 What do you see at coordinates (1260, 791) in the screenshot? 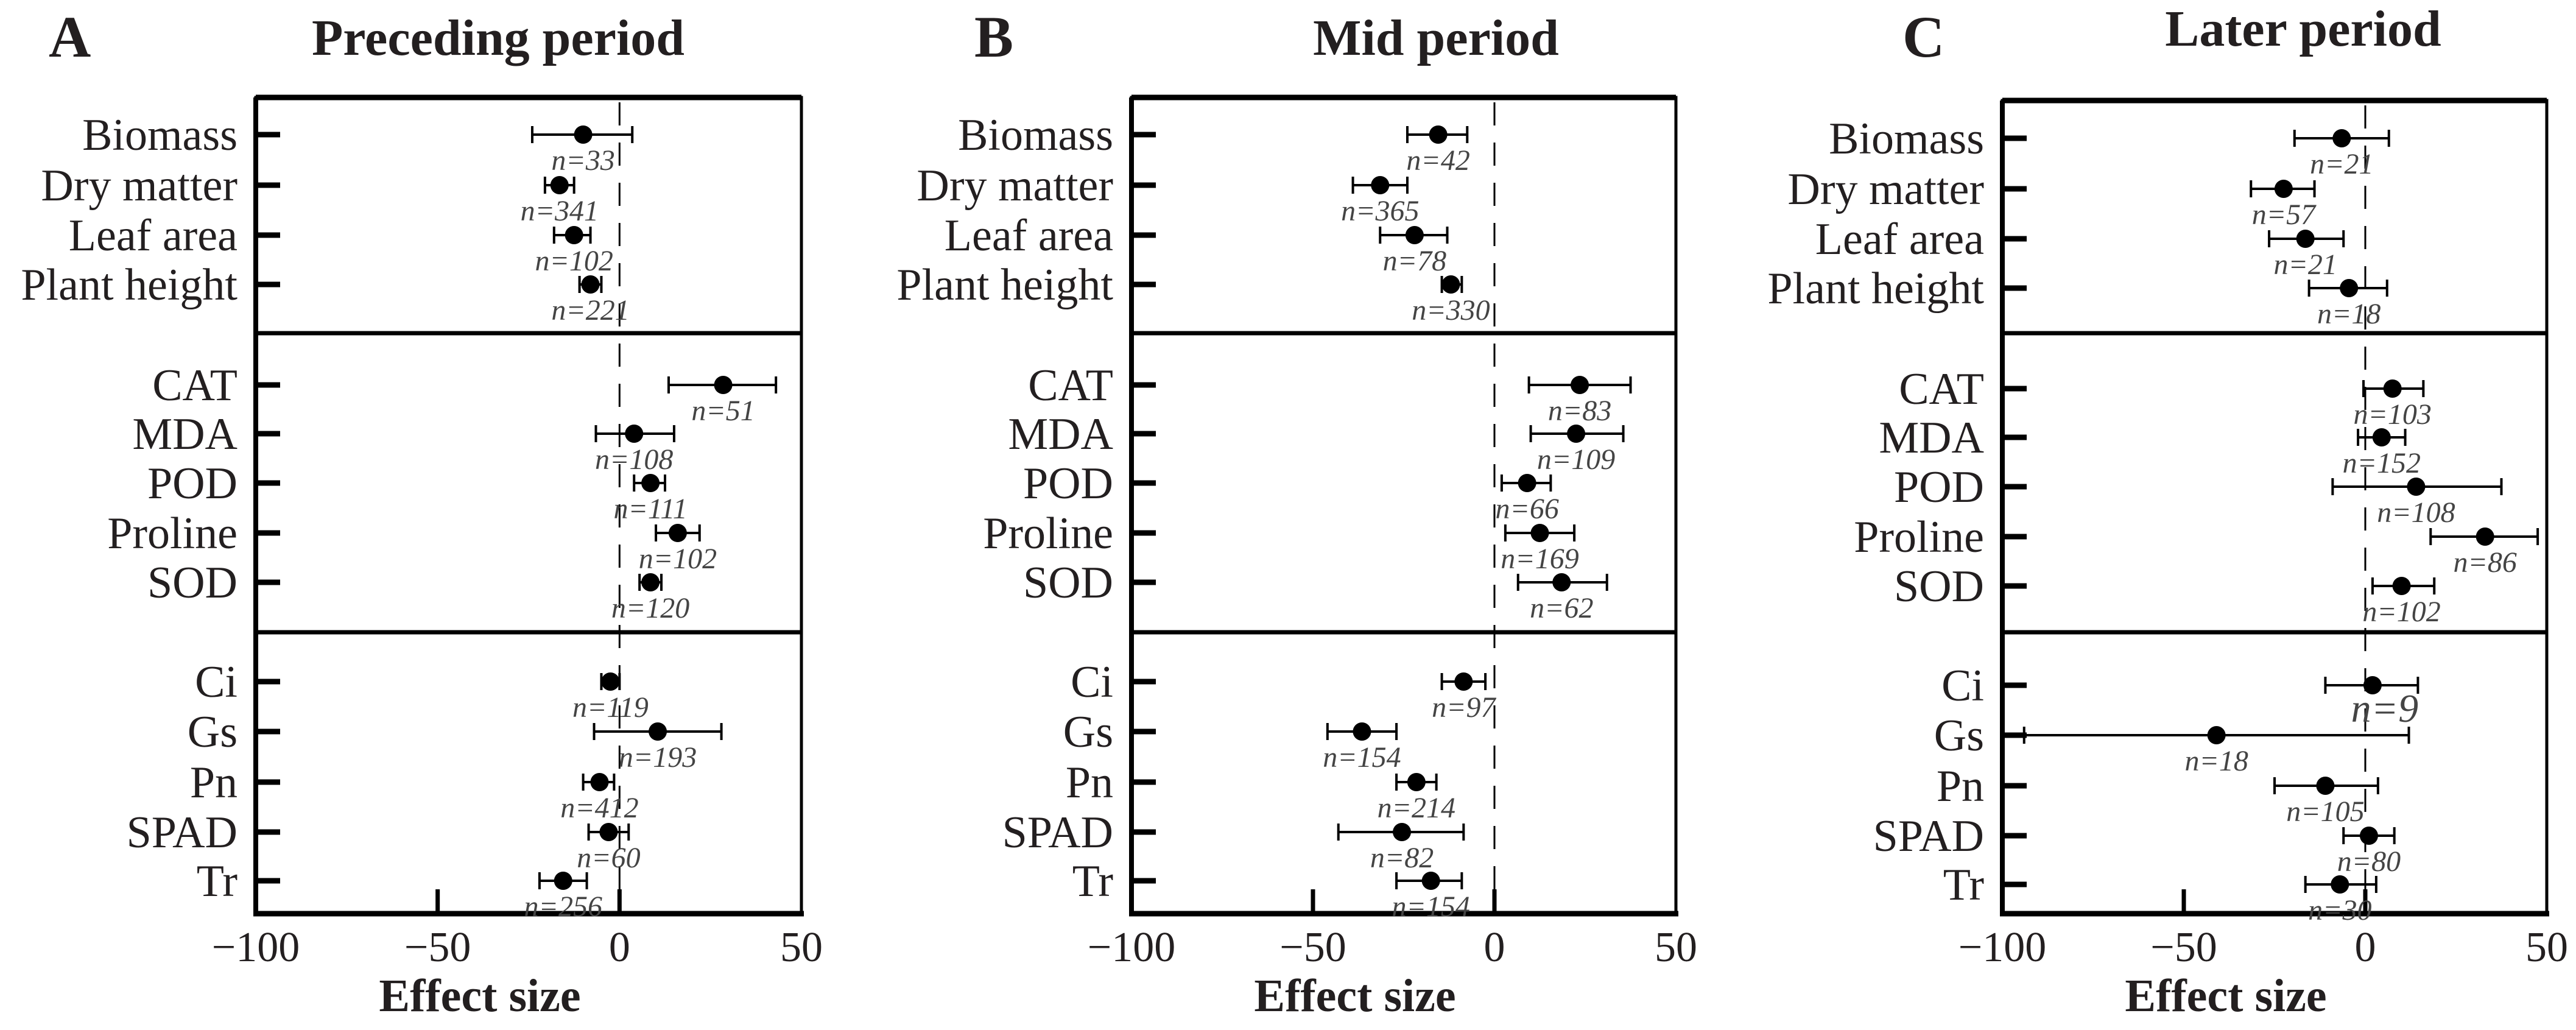
I see `row-pn: Pn n=214` at bounding box center [1260, 791].